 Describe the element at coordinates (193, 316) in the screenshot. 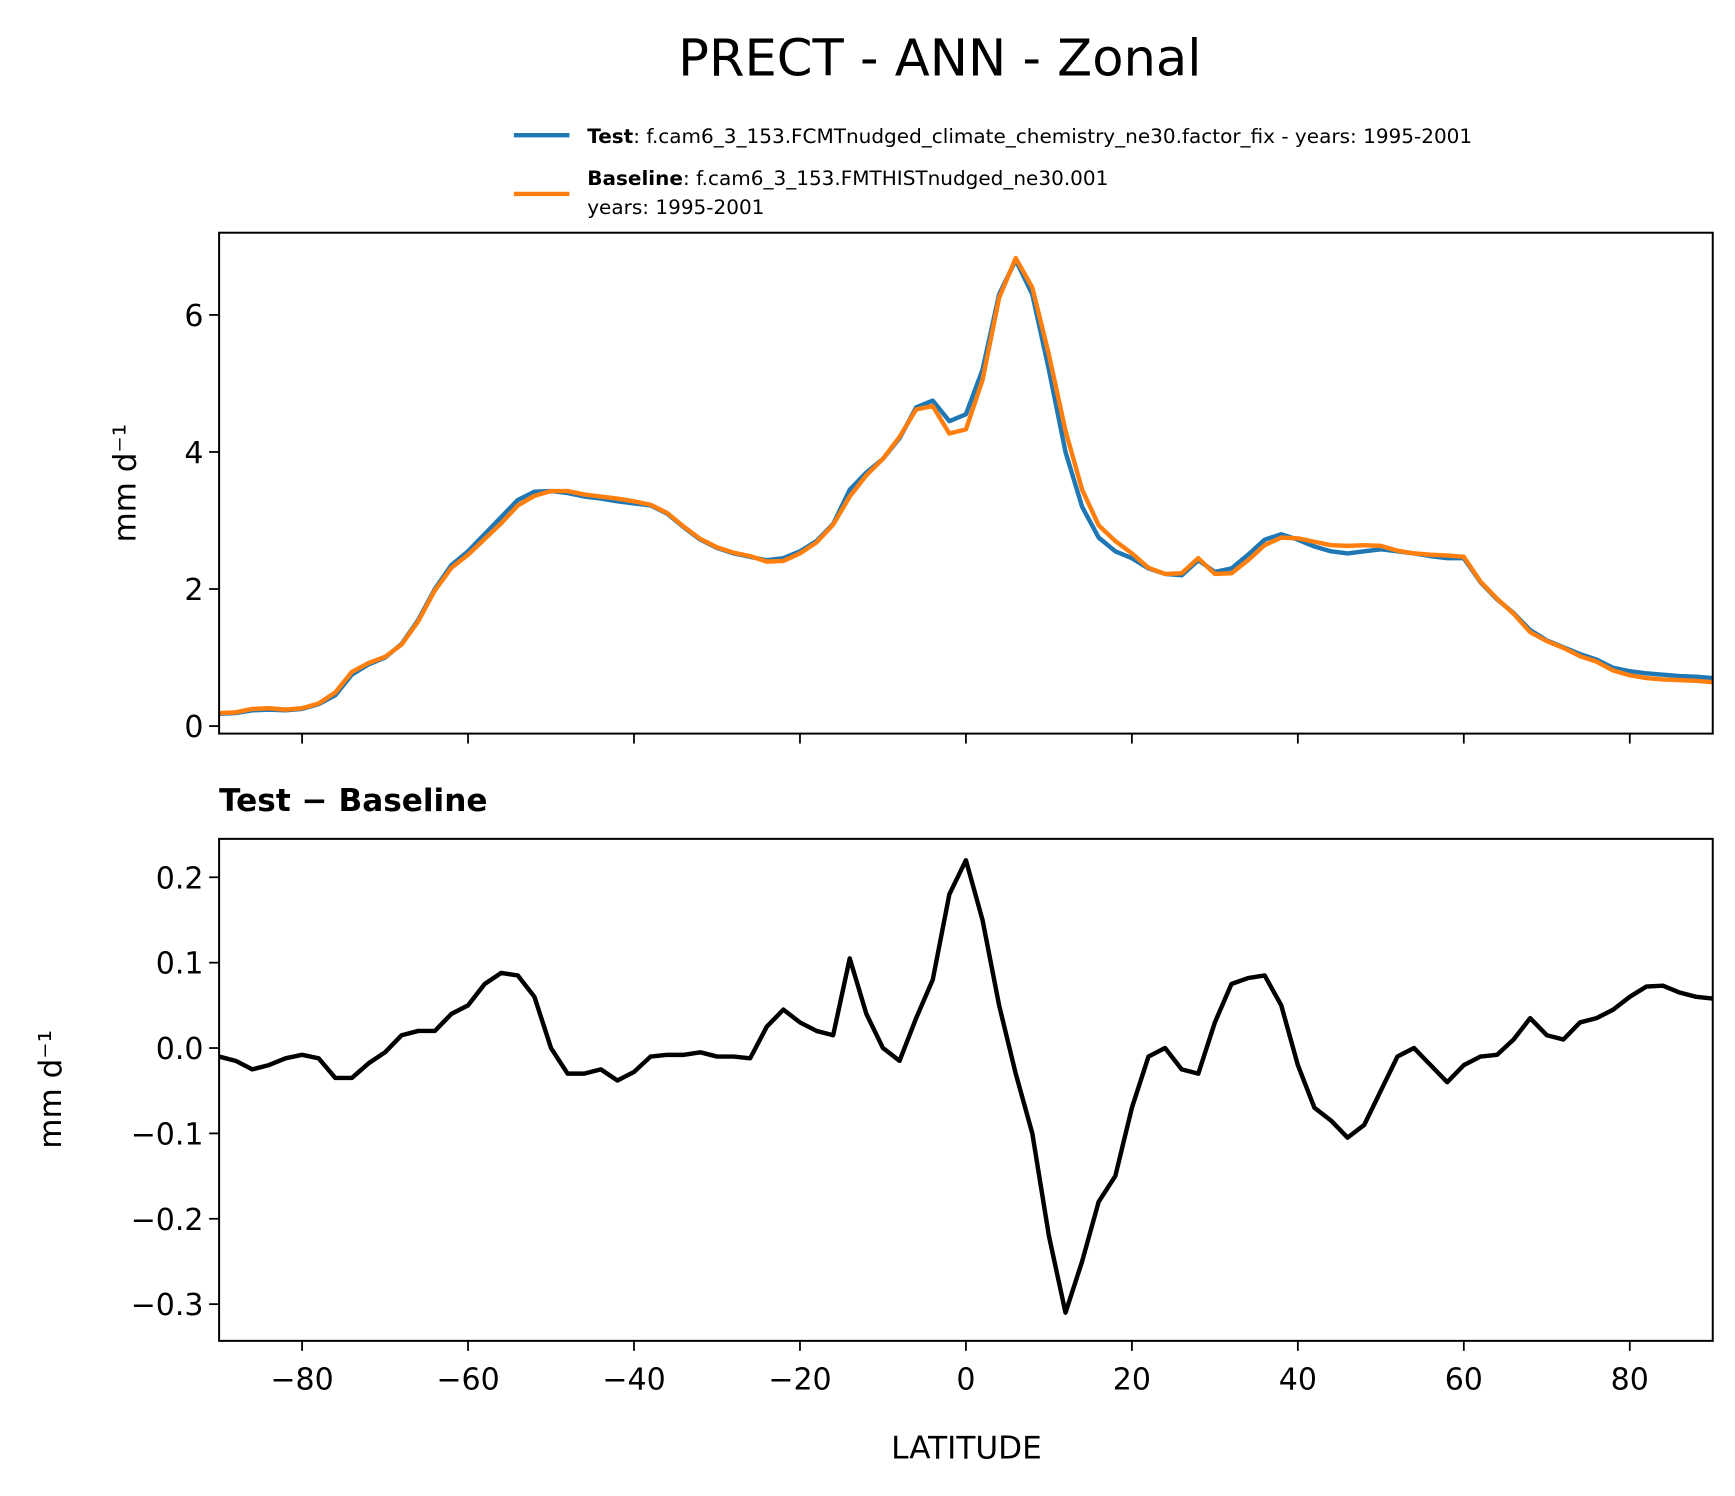

I see `y-tick-label: 6` at that location.